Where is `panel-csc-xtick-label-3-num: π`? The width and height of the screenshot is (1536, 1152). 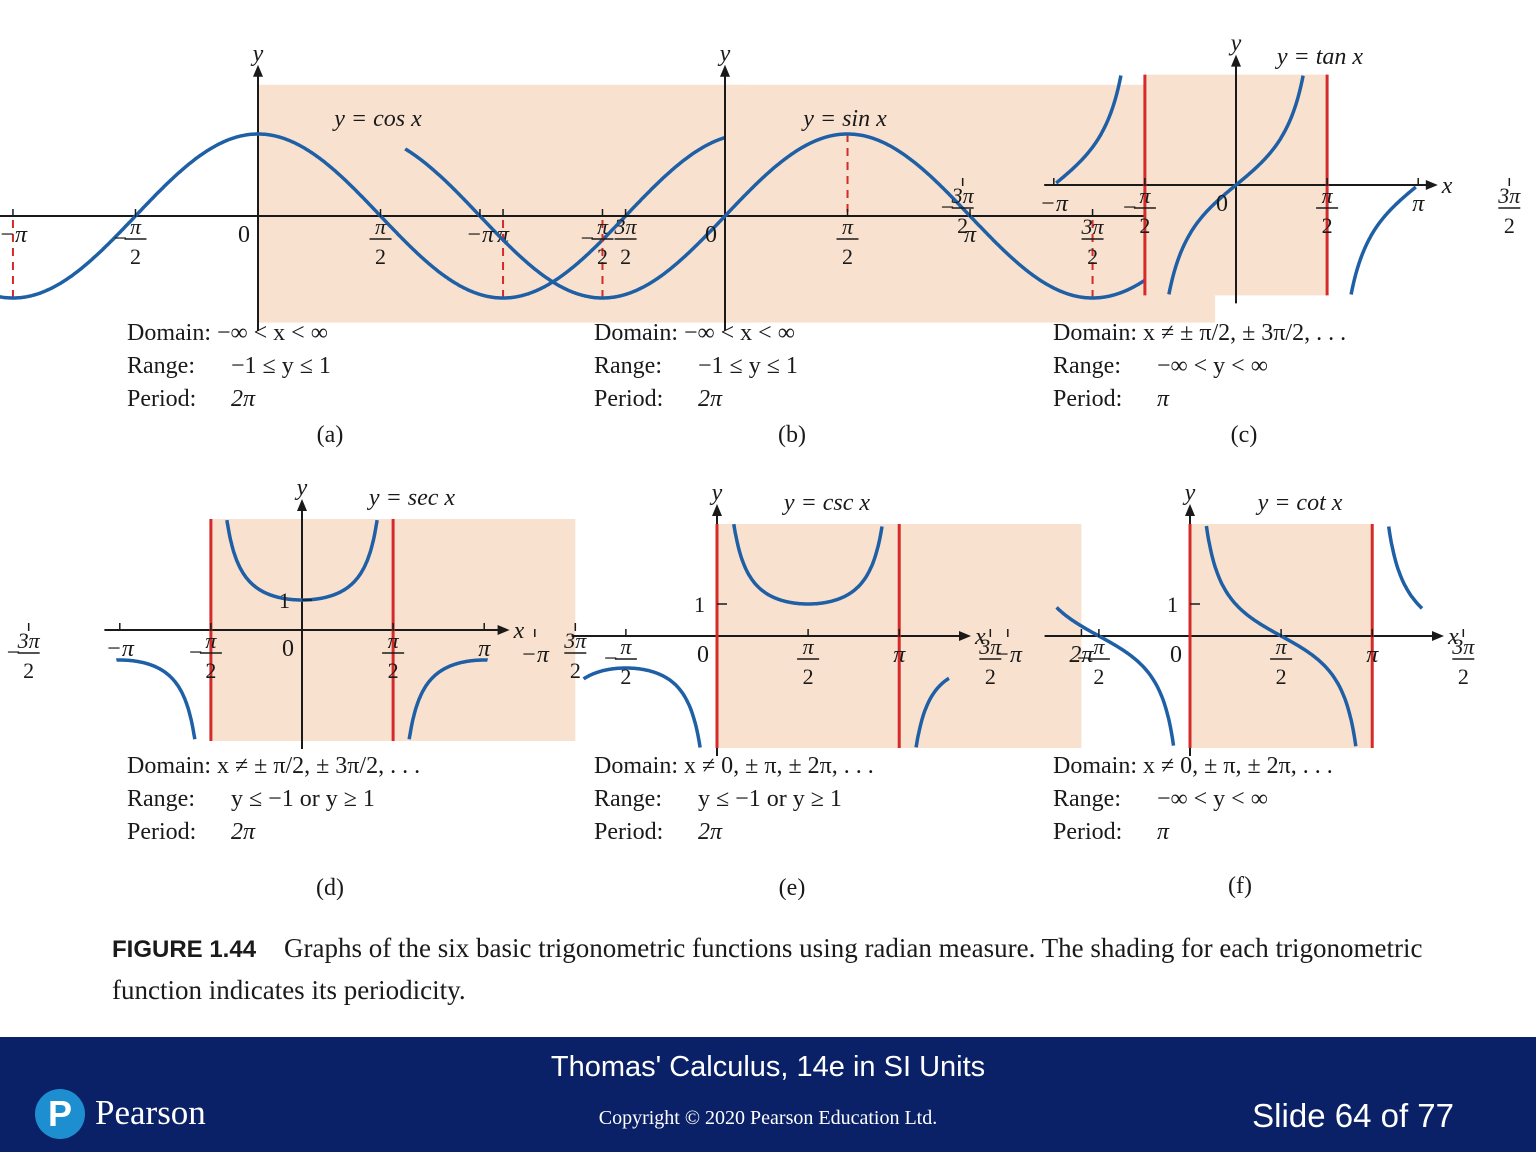 panel-csc-xtick-label-3-num: π is located at coordinates (809, 646).